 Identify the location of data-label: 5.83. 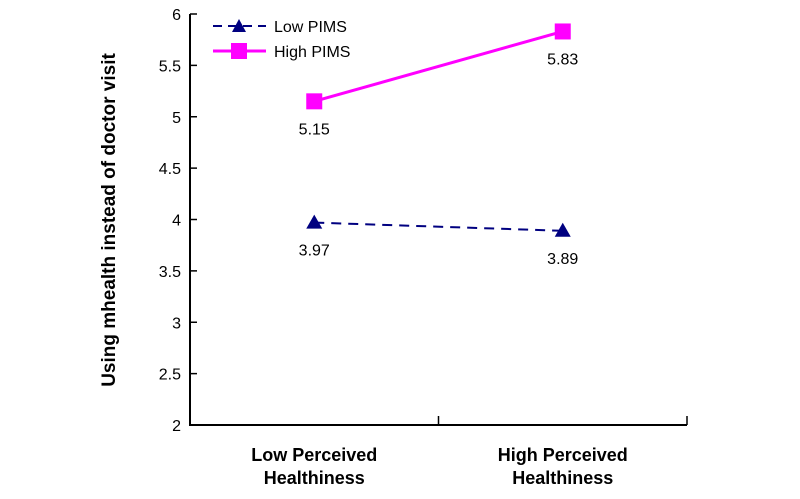
(562, 59).